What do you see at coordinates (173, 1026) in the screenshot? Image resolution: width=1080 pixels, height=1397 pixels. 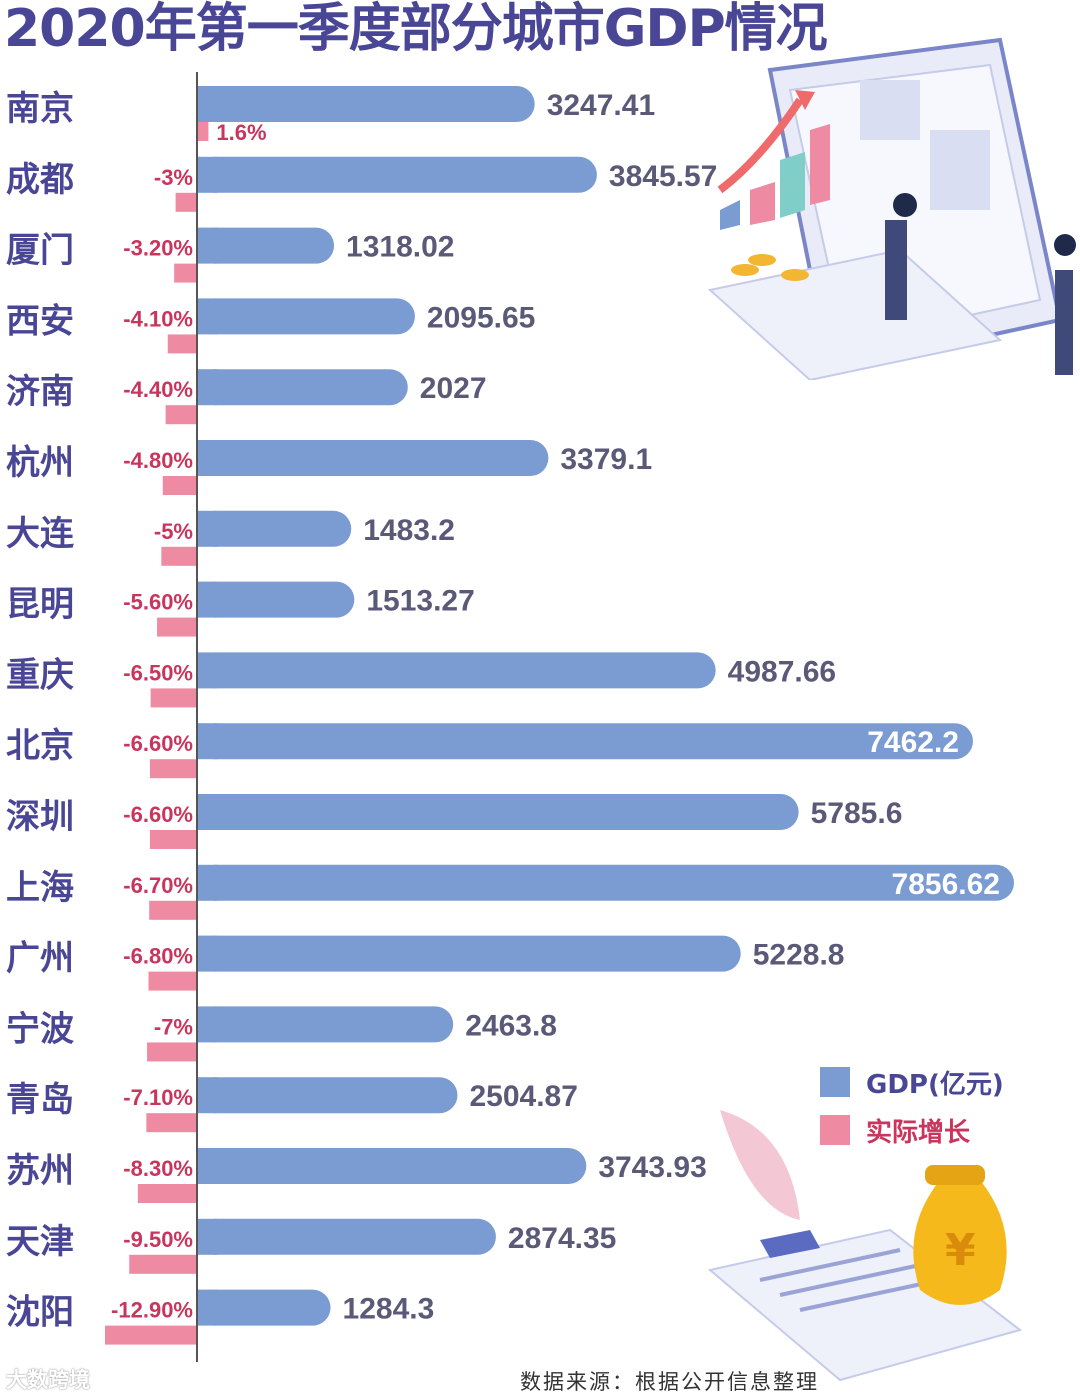 I see `growth-value-label: -7%` at bounding box center [173, 1026].